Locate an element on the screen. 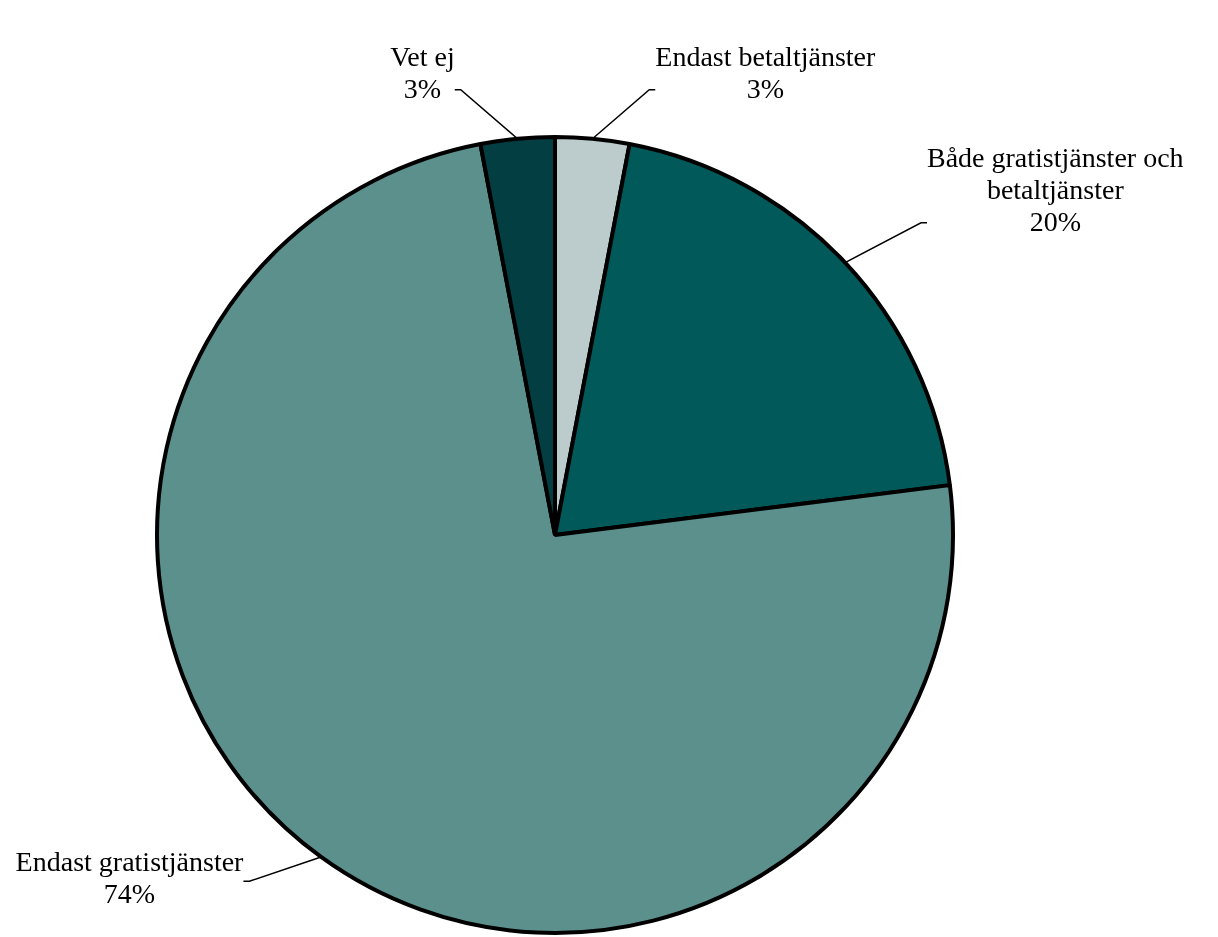 The width and height of the screenshot is (1218, 937). slice-label: Vet ej is located at coordinates (422, 57).